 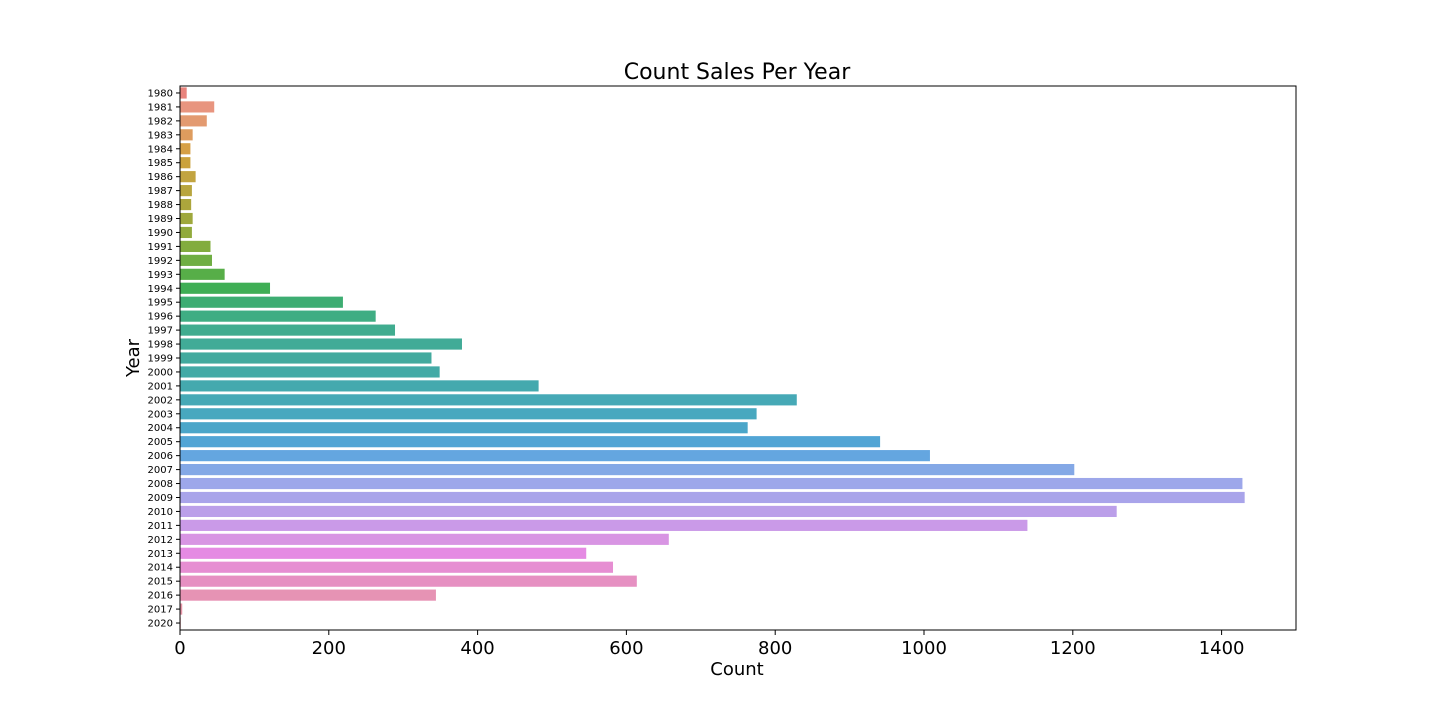 I want to click on y-tick-label-1987: 1987, so click(x=160, y=191).